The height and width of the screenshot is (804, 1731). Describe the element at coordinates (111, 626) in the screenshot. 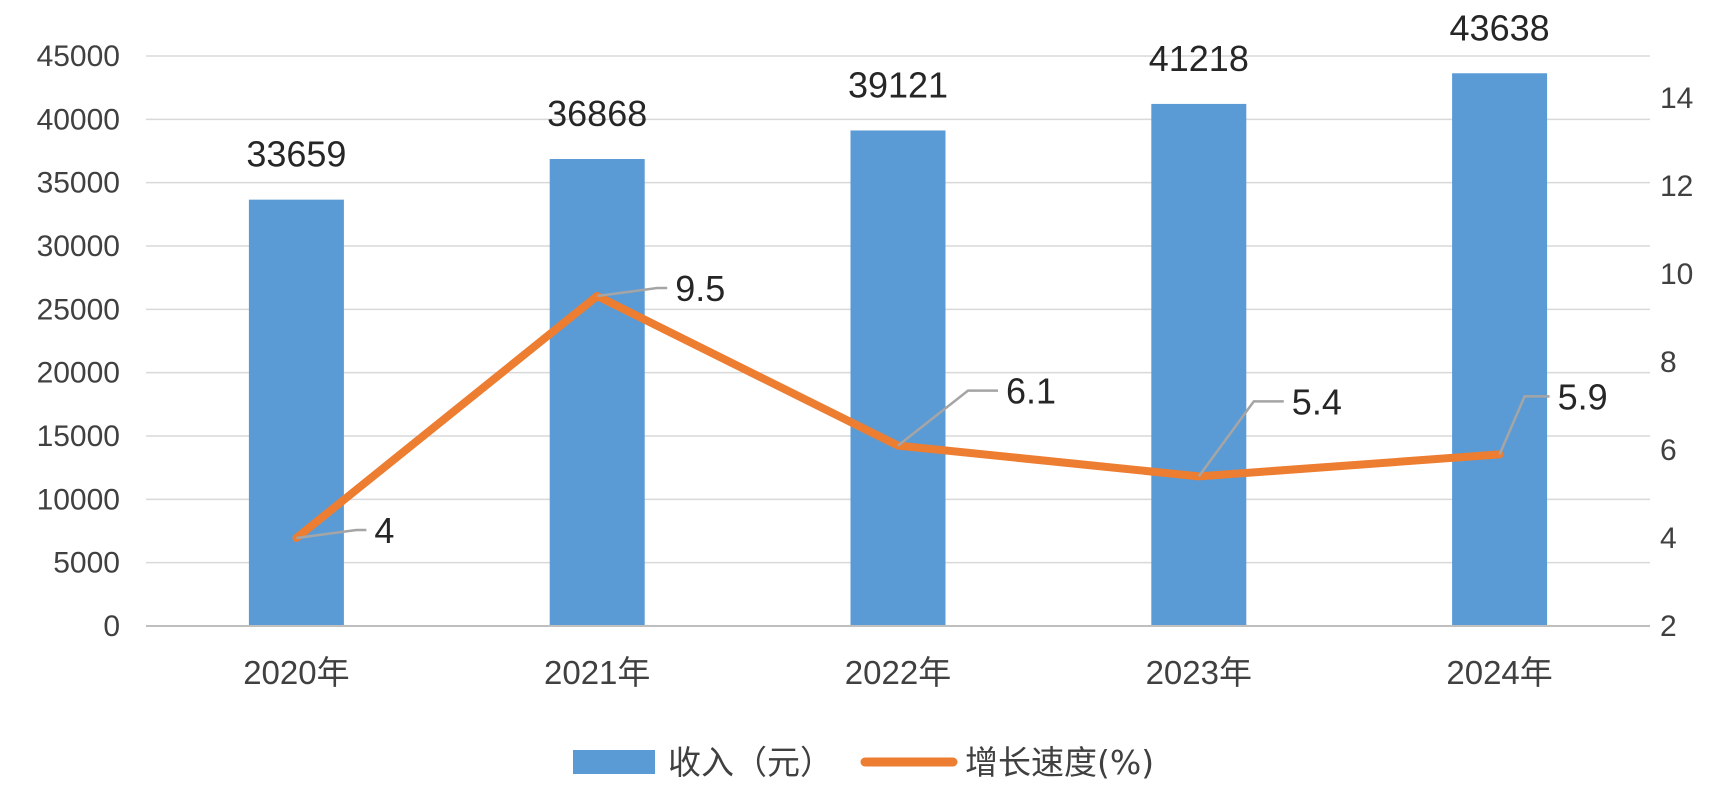

I see `y-left-tick-label: 0` at that location.